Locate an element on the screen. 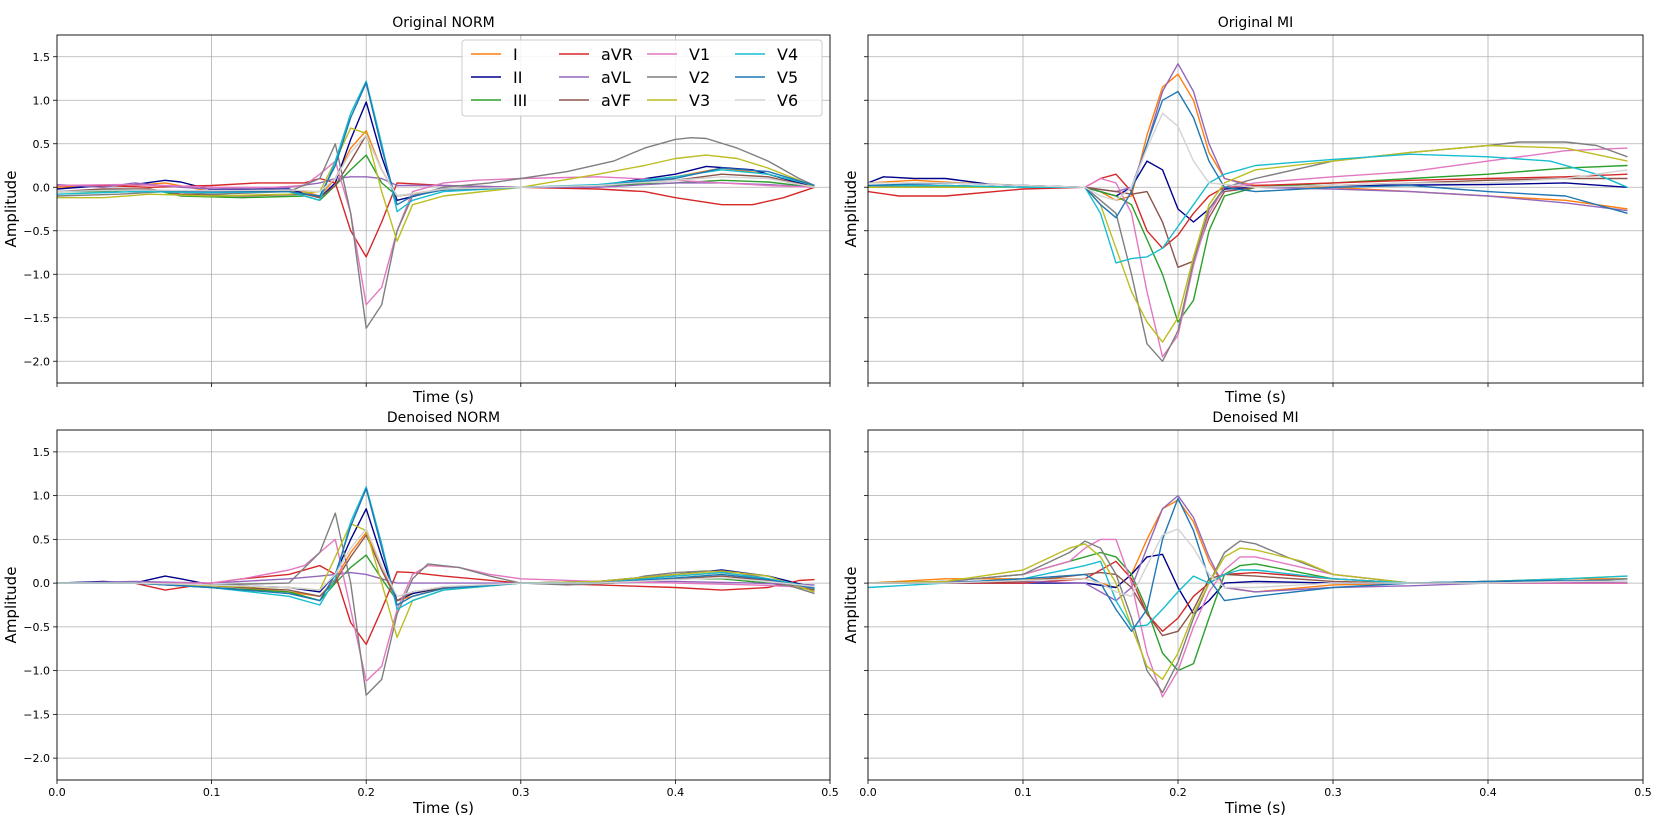  legend-label-avf: aVF is located at coordinates (616, 100).